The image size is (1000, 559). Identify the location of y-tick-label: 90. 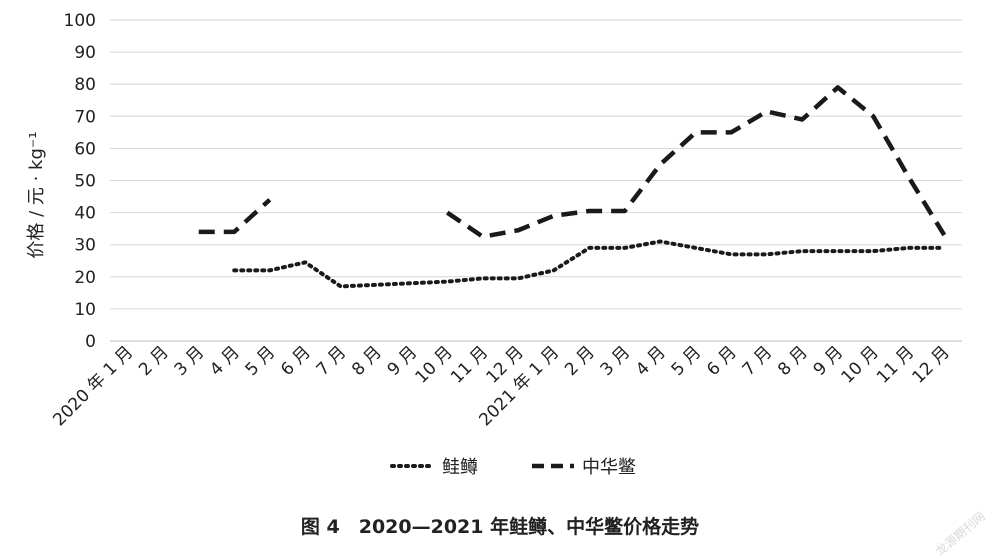
(85, 53).